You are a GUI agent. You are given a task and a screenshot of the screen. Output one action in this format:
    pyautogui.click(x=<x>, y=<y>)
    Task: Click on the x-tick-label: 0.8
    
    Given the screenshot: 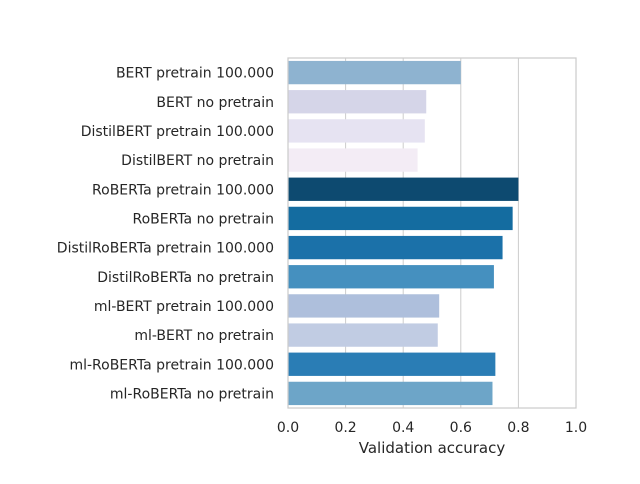 What is the action you would take?
    pyautogui.click(x=518, y=428)
    